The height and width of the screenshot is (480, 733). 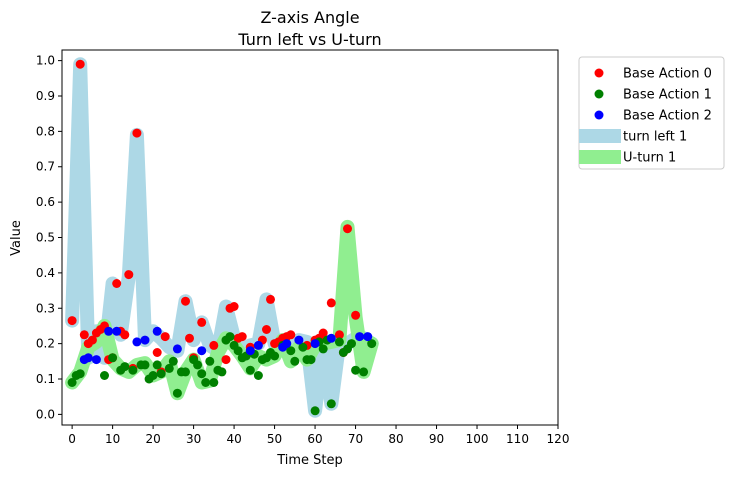 What do you see at coordinates (314, 439) in the screenshot?
I see `x-tick-label: 60` at bounding box center [314, 439].